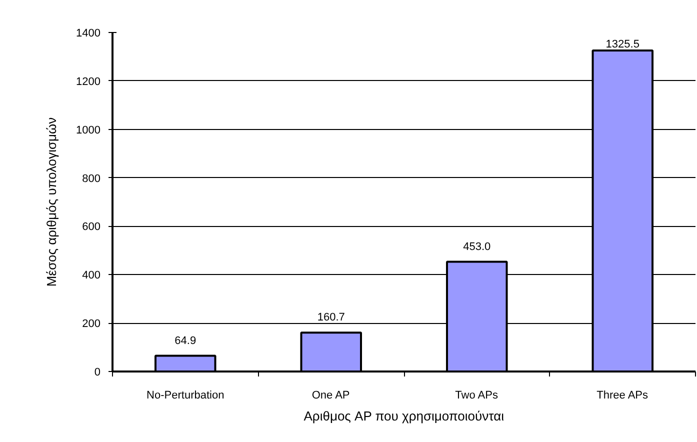  Describe the element at coordinates (622, 396) in the screenshot. I see `x-tick-label: Three APs` at that location.